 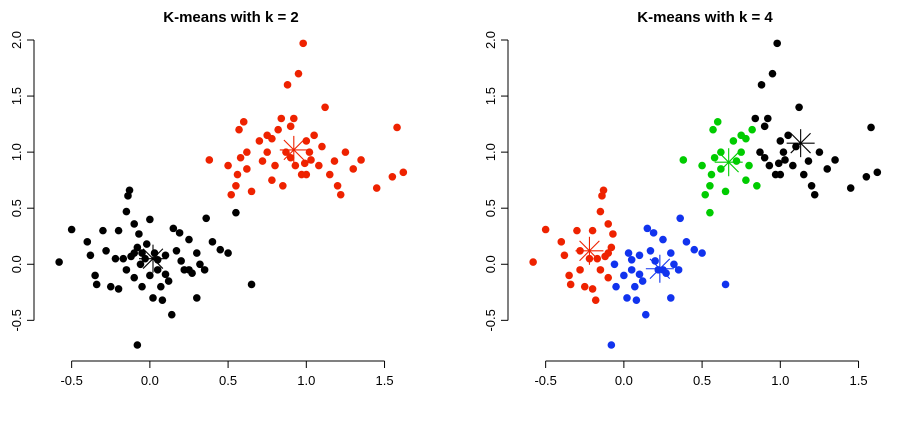 What do you see at coordinates (150, 380) in the screenshot?
I see `x-tick-label: 0.0` at bounding box center [150, 380].